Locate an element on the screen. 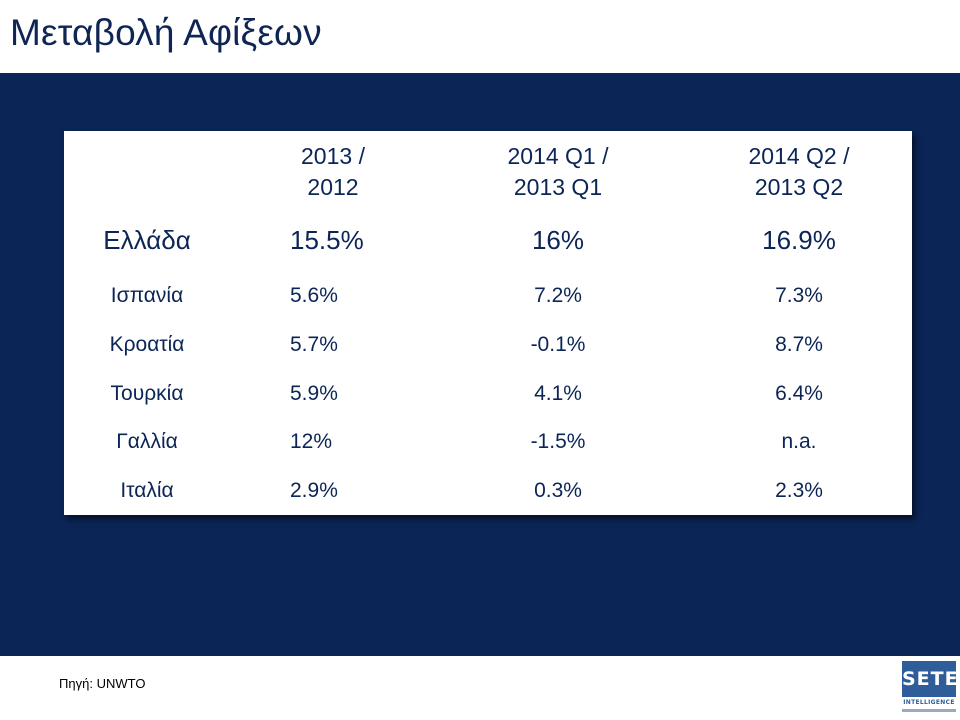 The image size is (960, 720). row-value-2014q2: 6.4% is located at coordinates (799, 393).